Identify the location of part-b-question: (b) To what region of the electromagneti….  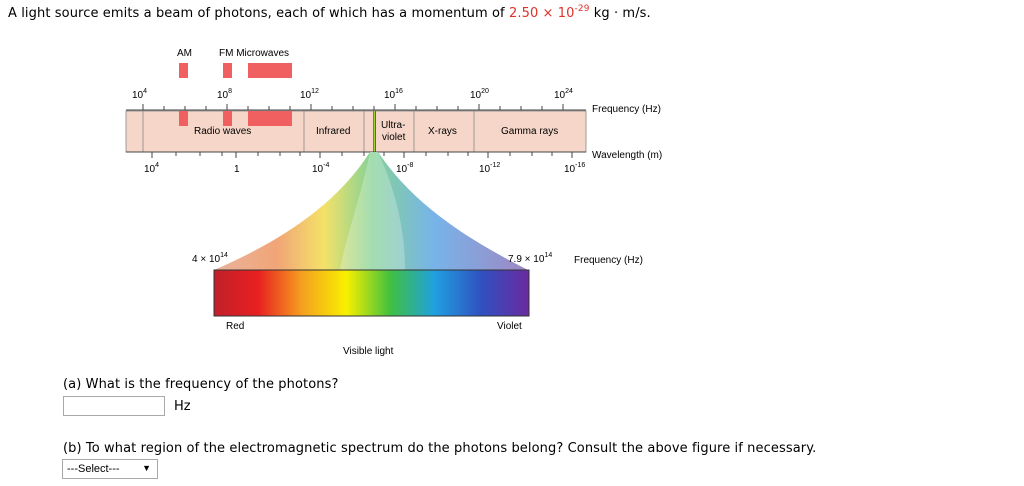
(440, 448).